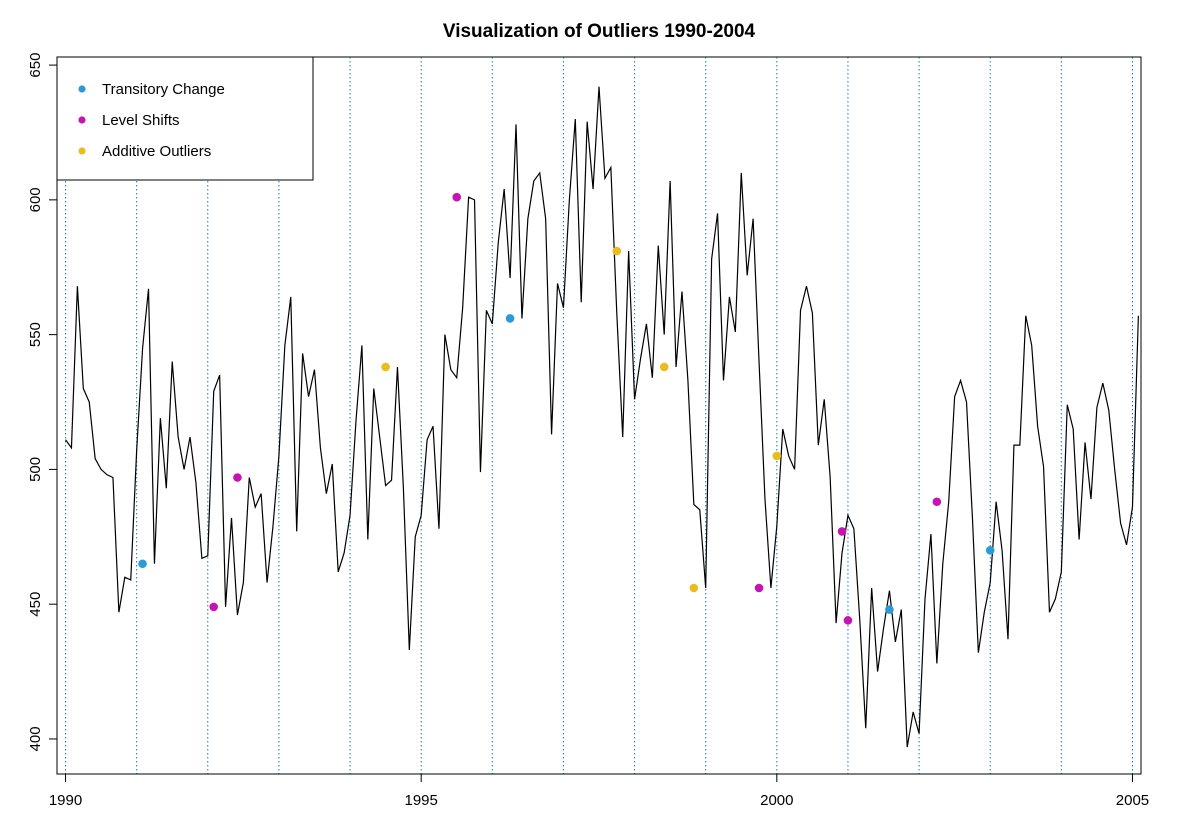  Describe the element at coordinates (35, 199) in the screenshot. I see `y-tick-label-600: 600` at that location.